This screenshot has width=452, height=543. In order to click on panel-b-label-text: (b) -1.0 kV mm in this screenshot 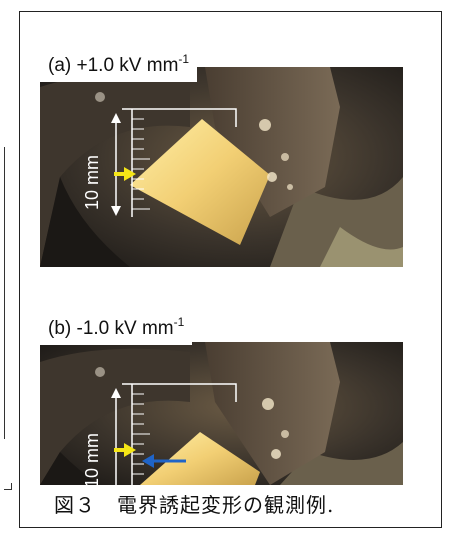, I will do `click(111, 328)`.